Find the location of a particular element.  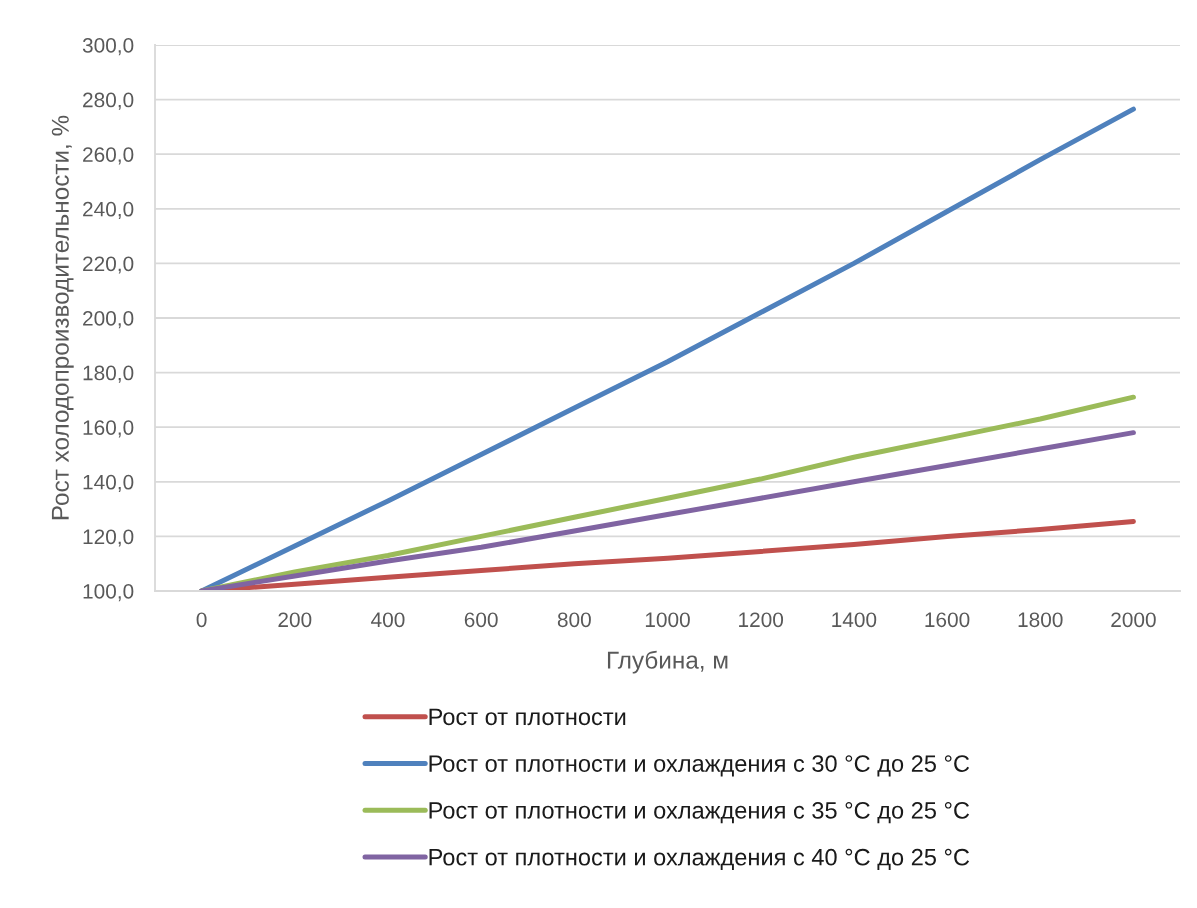

x-axis-title: Глубина, м is located at coordinates (667, 662).